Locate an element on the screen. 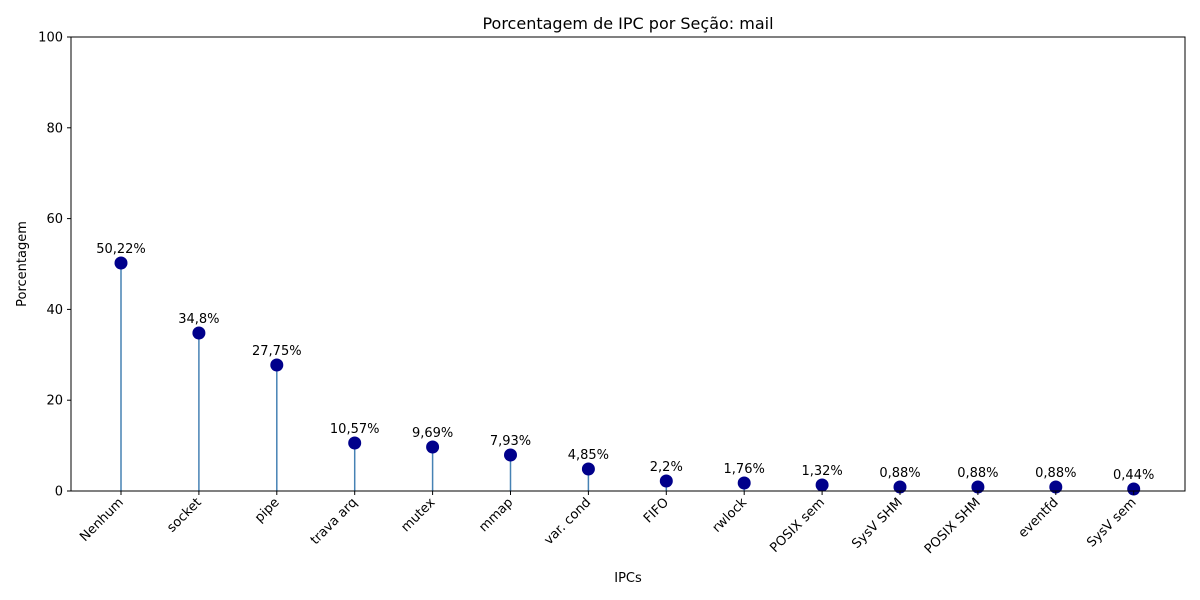 The width and height of the screenshot is (1200, 600). data-label-9: 1,32% is located at coordinates (821, 471).